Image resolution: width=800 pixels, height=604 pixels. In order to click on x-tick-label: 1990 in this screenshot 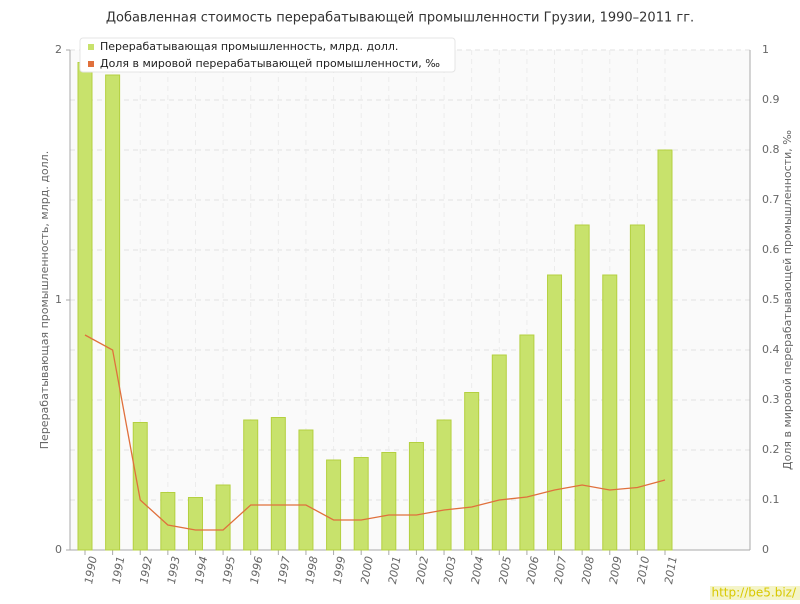, I will do `click(91, 570)`.